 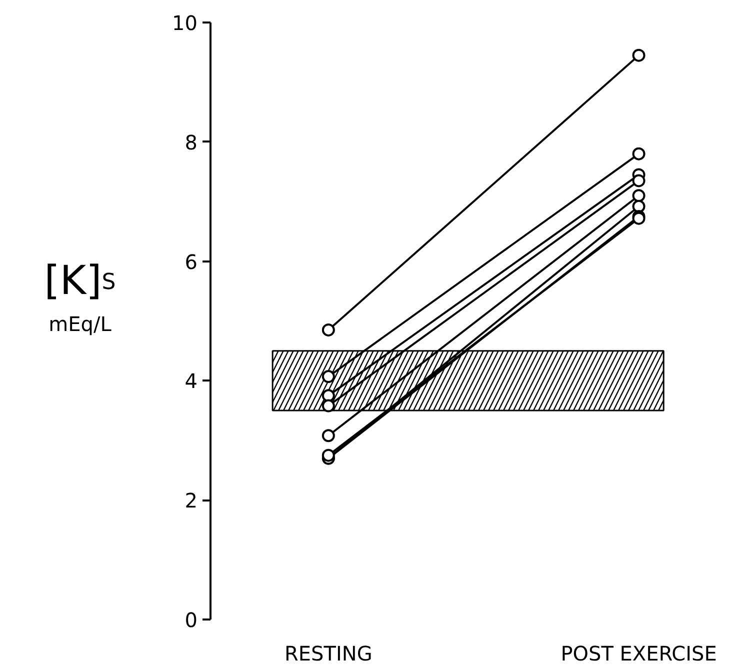 I want to click on y-axis-title: [K]$^{S}$ mEq/L, so click(x=80, y=297).